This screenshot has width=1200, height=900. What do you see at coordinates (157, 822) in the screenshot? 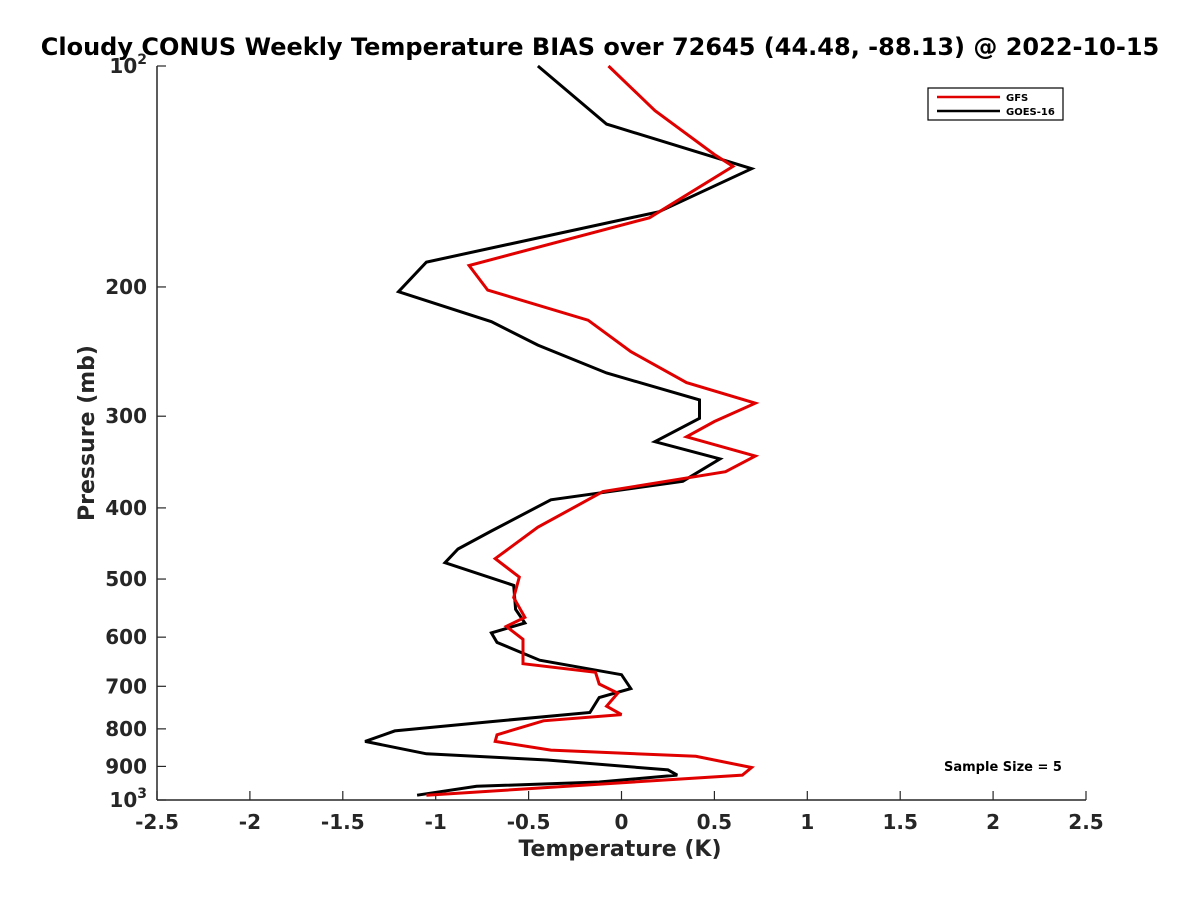
I see `x-tick-label: -2.5` at bounding box center [157, 822].